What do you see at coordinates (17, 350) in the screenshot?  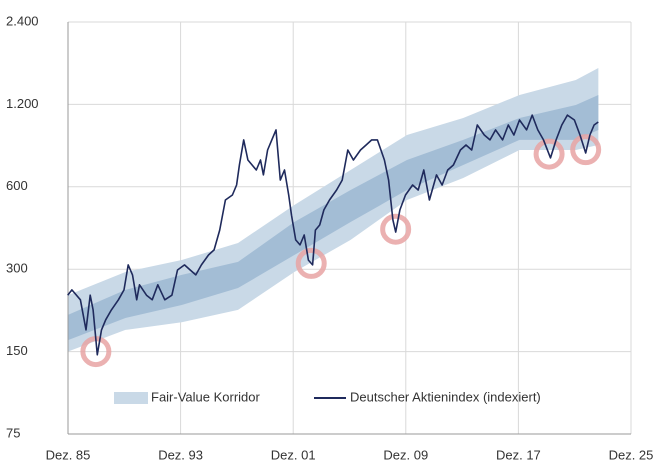 I see `y-tick-label: 150` at bounding box center [17, 350].